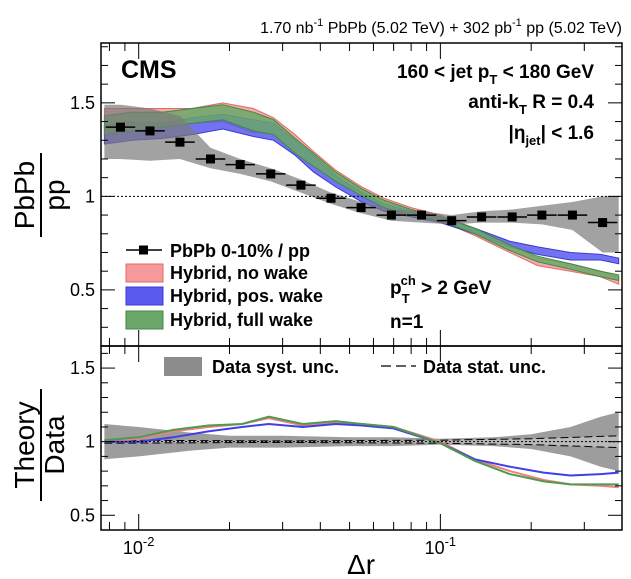 The height and width of the screenshot is (579, 631). I want to click on full-wake-ratio-line, so click(361, 450).